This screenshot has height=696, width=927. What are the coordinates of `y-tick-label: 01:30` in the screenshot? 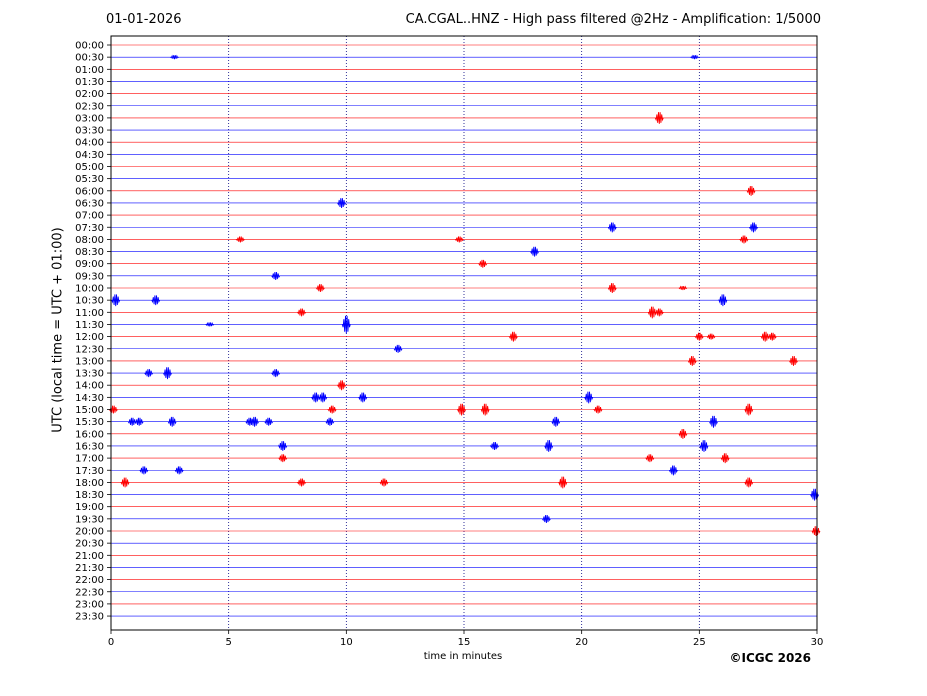 It's located at (89, 82).